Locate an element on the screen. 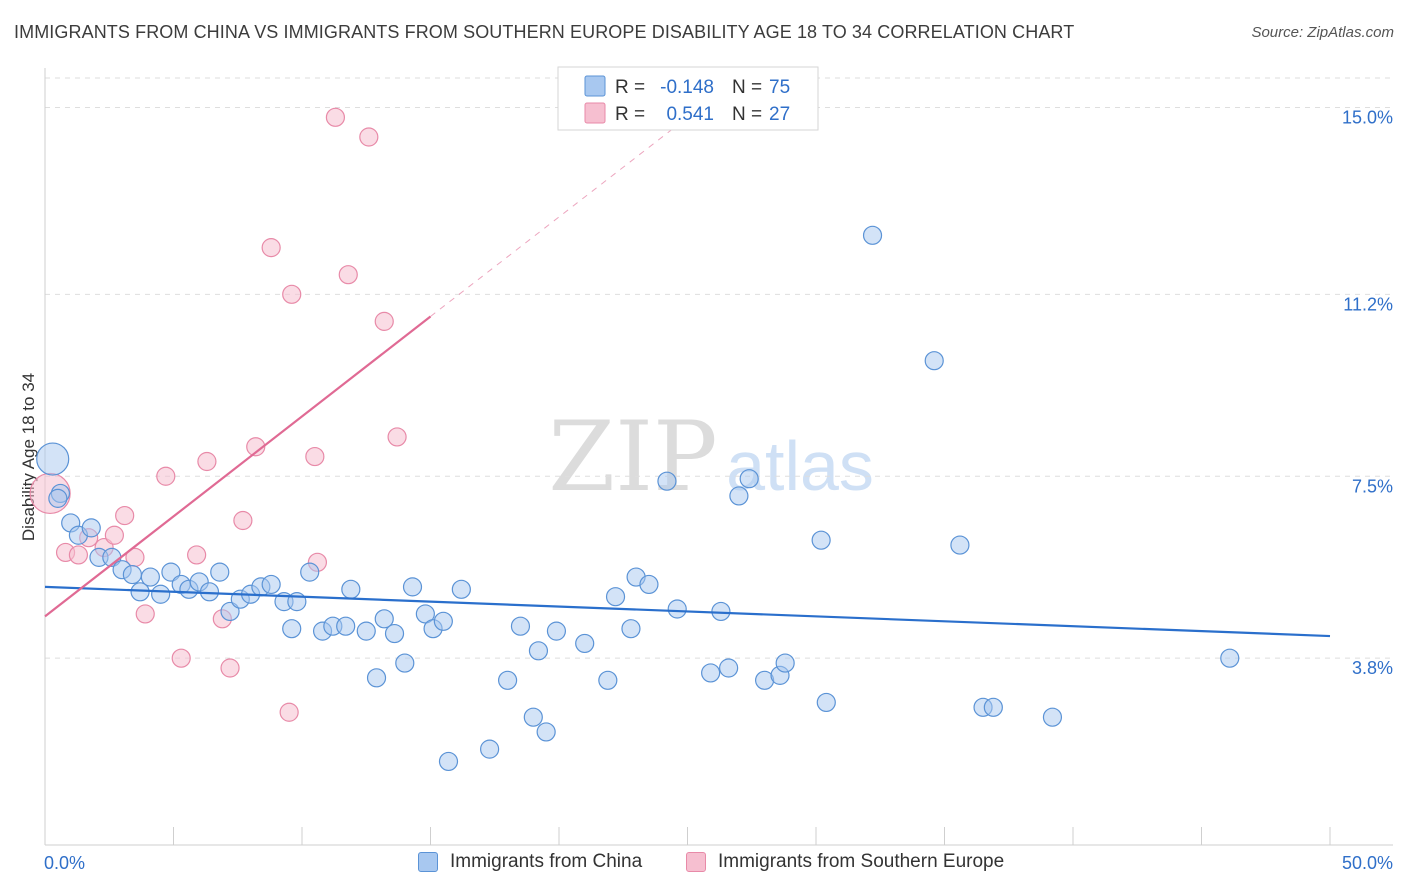 The image size is (1406, 892). legend-label-china: Immigrants from China is located at coordinates (546, 861).